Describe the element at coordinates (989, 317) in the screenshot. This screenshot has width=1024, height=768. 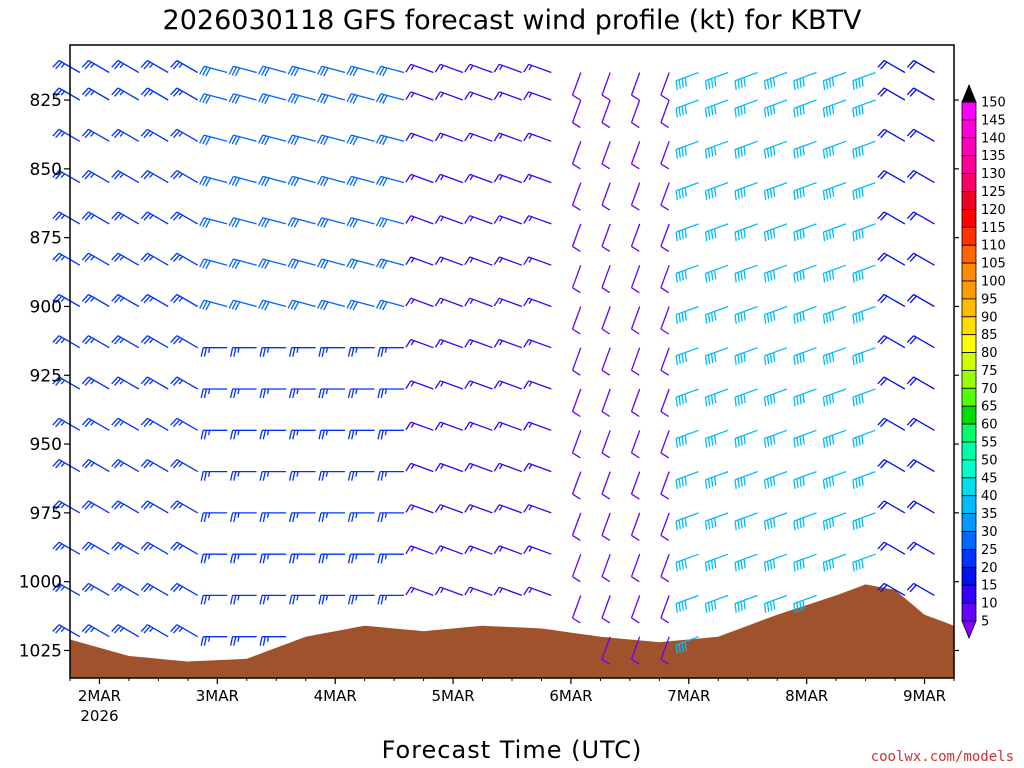
I see `colorbar-label: 90` at that location.